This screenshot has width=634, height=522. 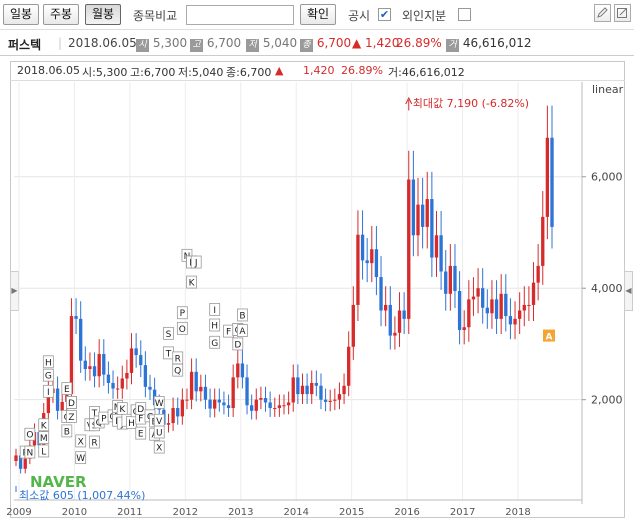 I want to click on event-marker-label: Z, so click(x=71, y=418).